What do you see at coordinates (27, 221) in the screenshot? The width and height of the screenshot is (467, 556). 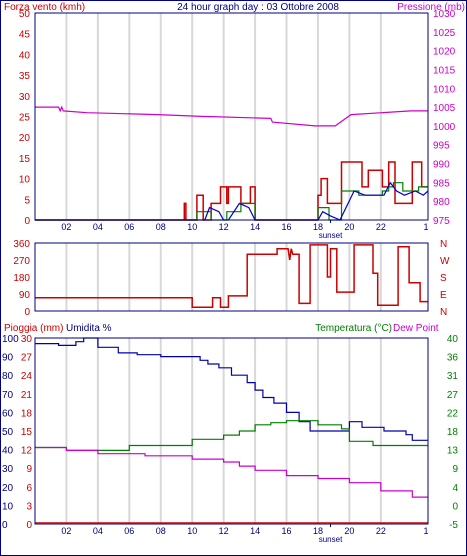 I see `wind-tick-label: 0` at bounding box center [27, 221].